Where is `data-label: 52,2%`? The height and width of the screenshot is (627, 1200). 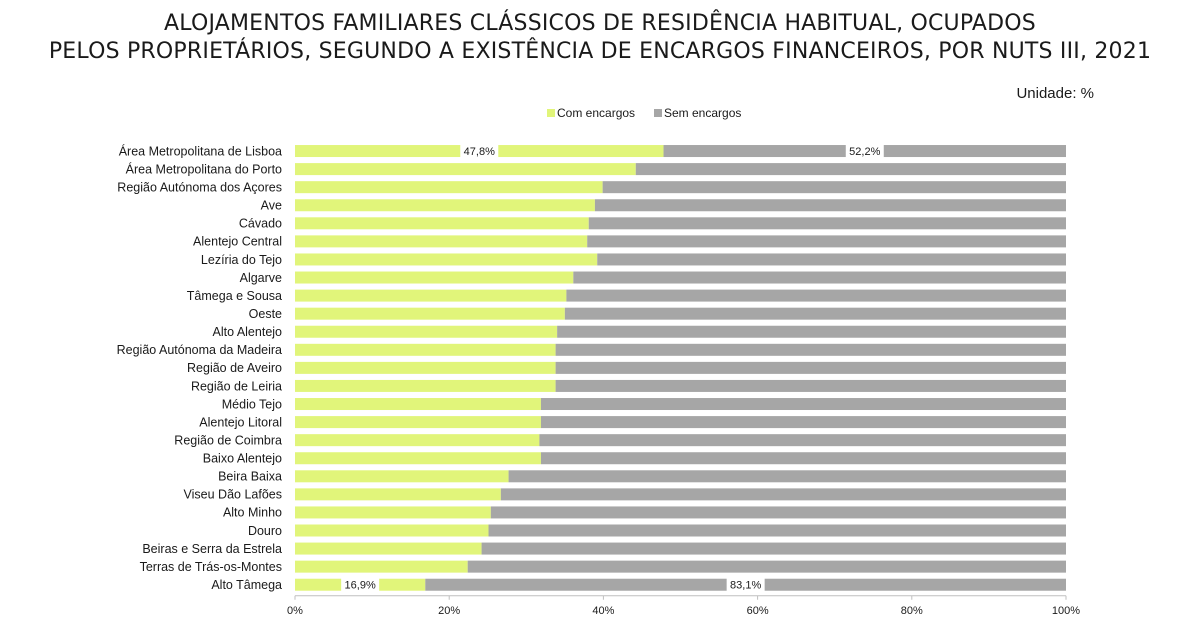
data-label: 52,2% is located at coordinates (864, 152).